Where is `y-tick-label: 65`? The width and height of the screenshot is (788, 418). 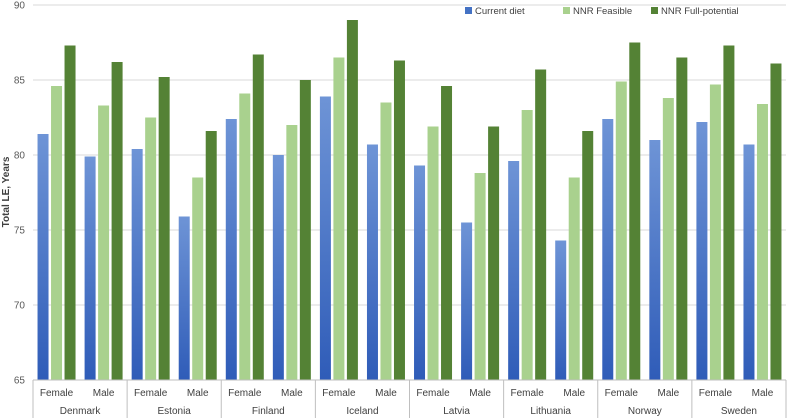 y-tick-label: 65 is located at coordinates (20, 381).